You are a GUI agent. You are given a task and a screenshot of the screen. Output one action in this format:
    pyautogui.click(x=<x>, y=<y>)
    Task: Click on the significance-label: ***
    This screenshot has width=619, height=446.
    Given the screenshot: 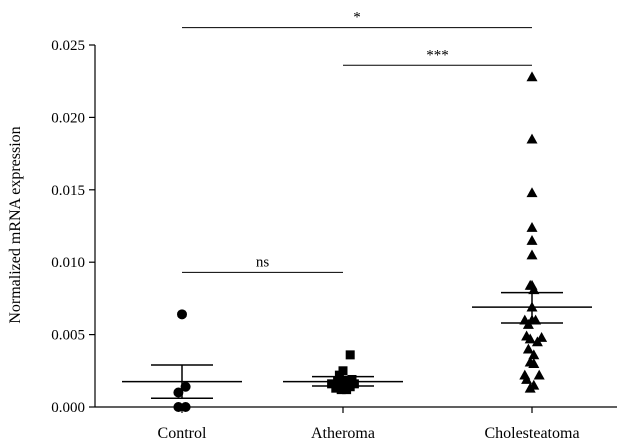 What is the action you would take?
    pyautogui.click(x=437, y=55)
    